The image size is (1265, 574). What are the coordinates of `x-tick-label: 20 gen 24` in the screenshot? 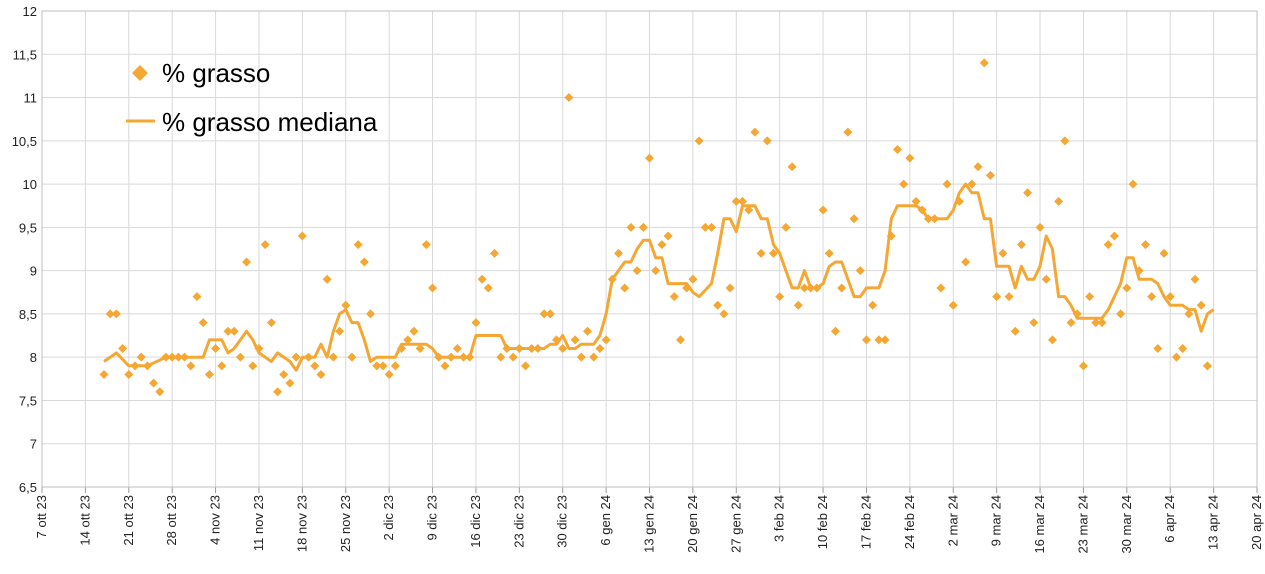 It's located at (692, 524).